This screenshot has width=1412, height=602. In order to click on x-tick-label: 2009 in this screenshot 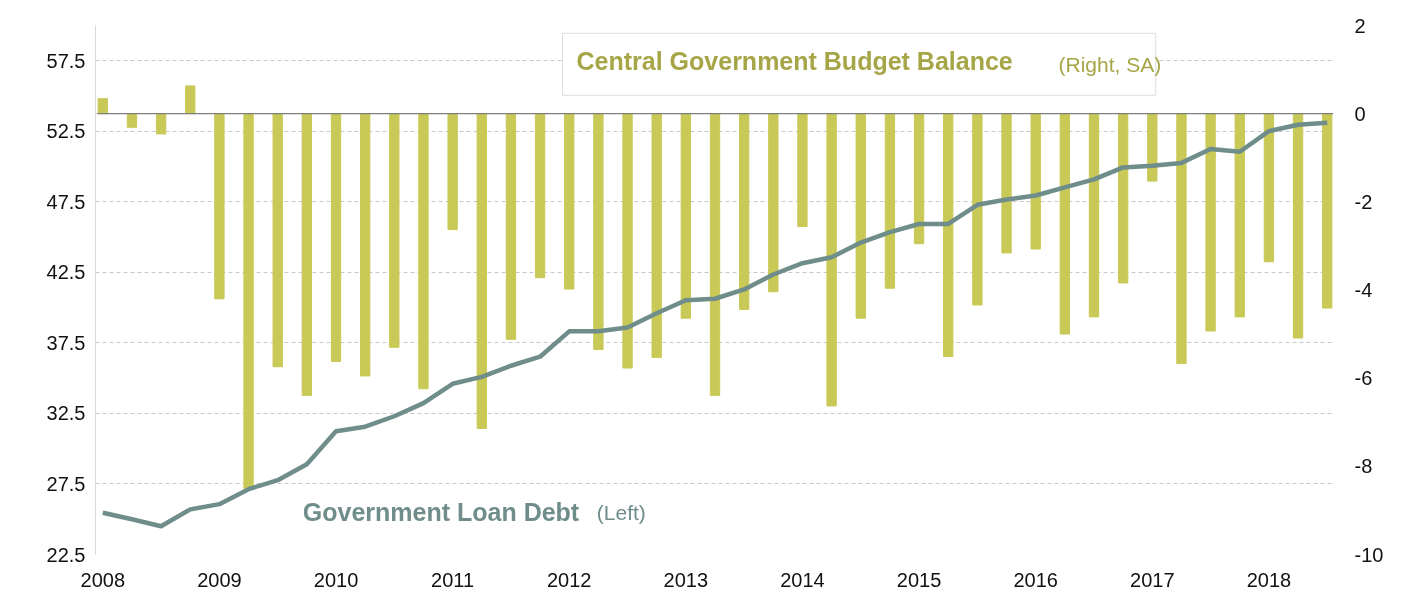, I will do `click(219, 579)`.